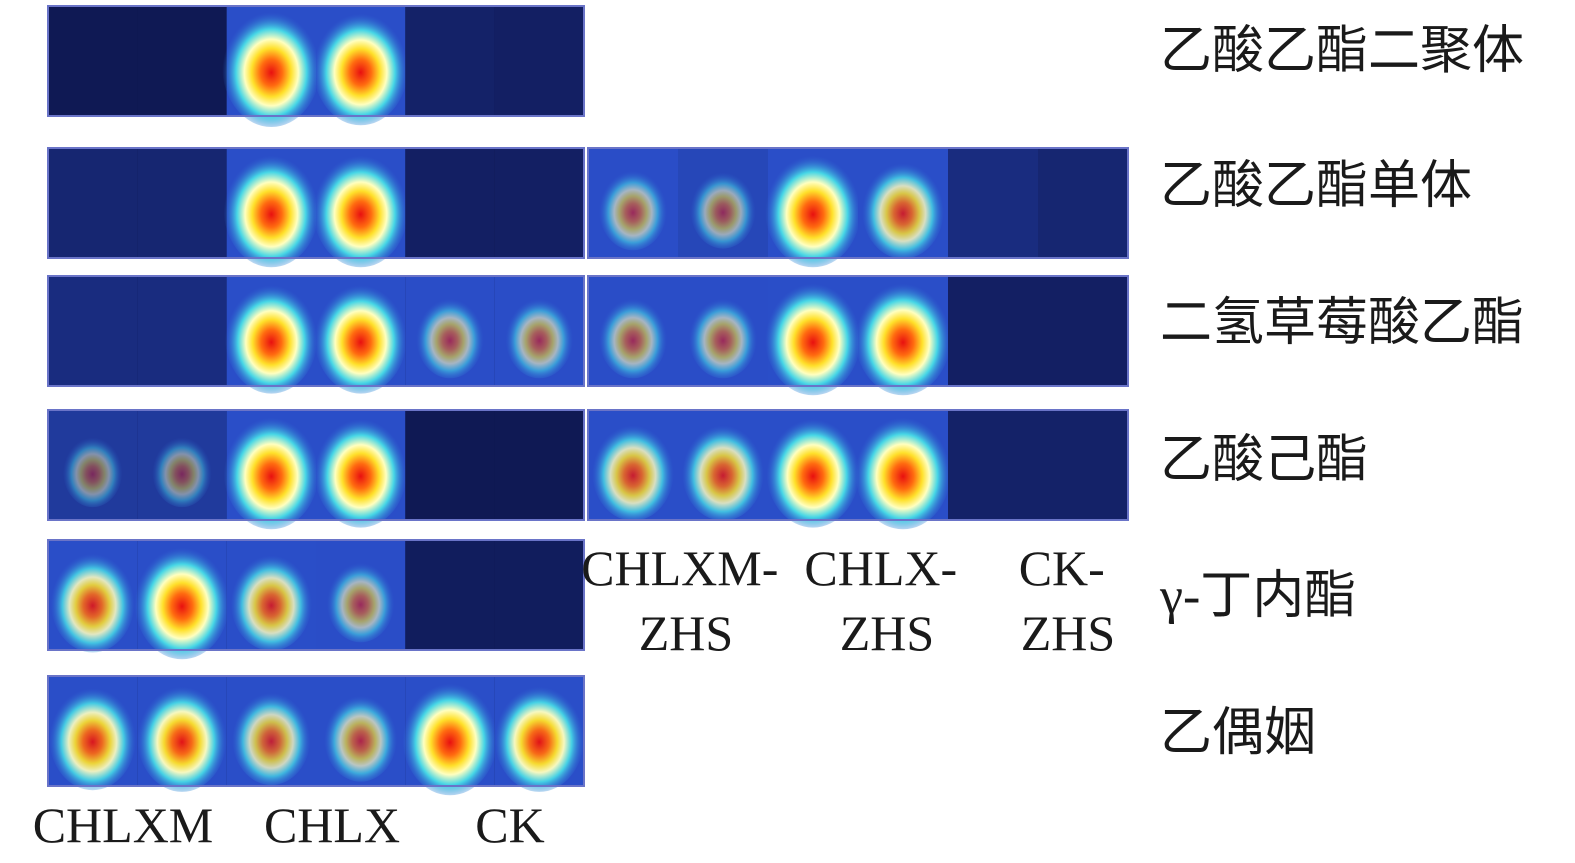 The height and width of the screenshot is (863, 1575). I want to click on group-label-ck: CK, so click(509, 825).